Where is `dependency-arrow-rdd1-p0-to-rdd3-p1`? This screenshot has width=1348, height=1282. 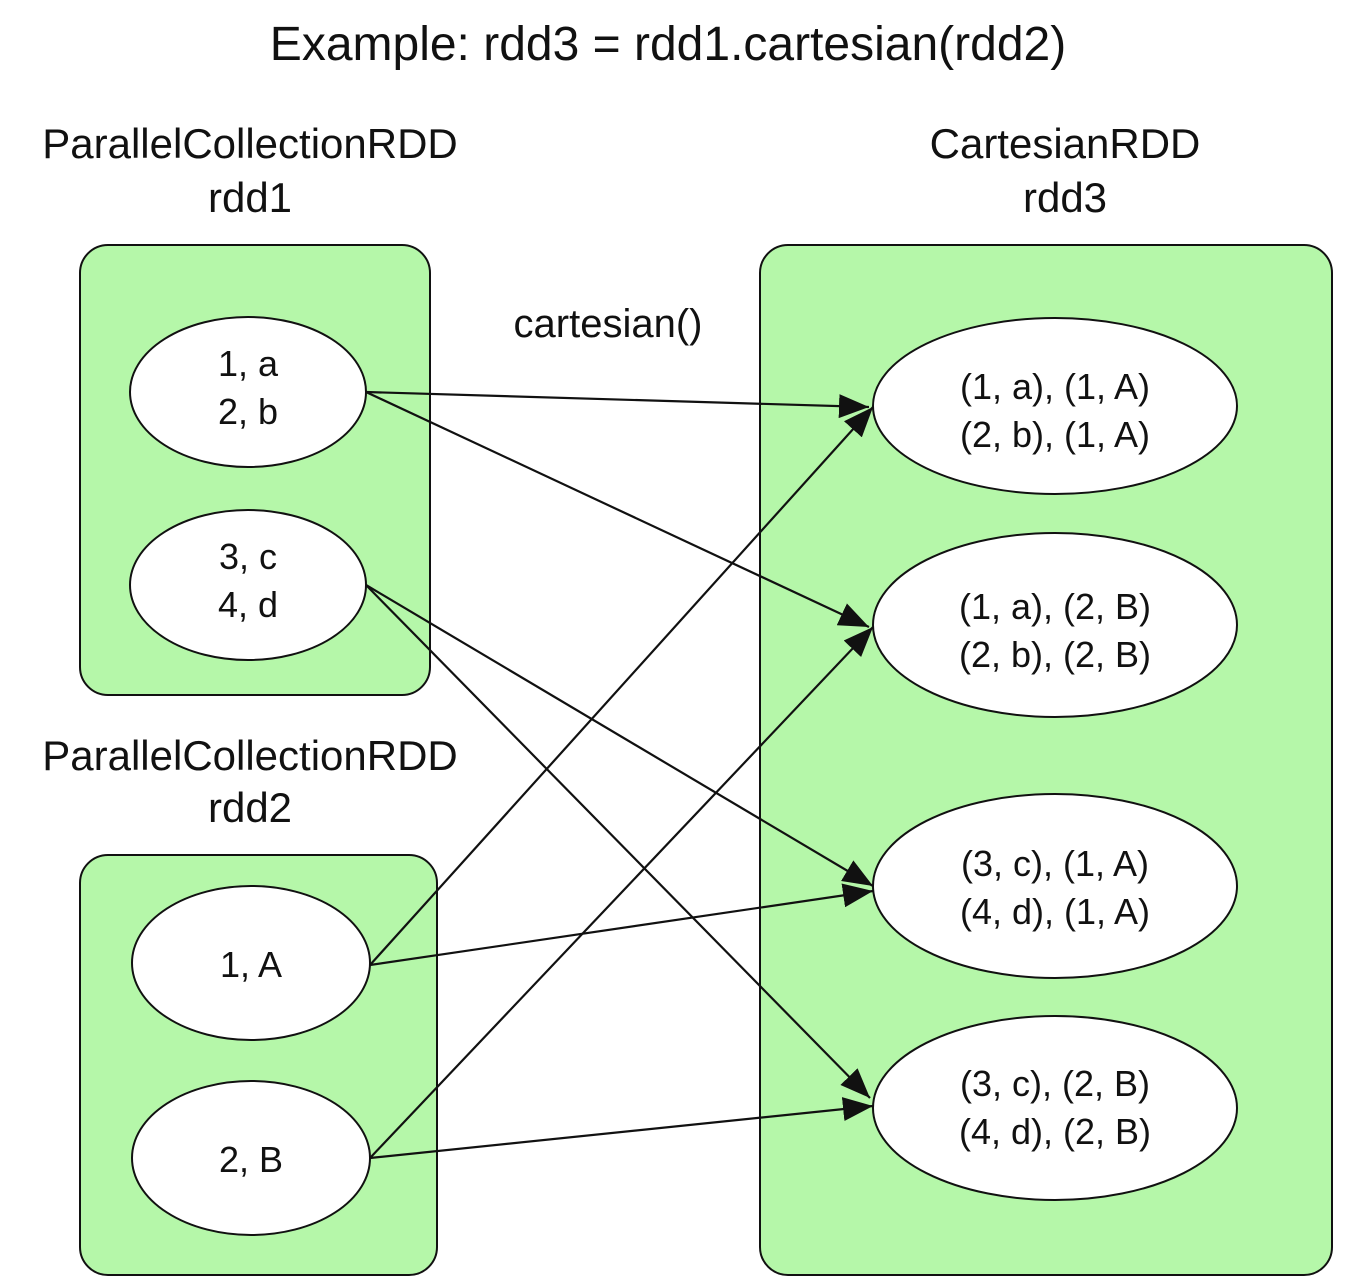 dependency-arrow-rdd1-p0-to-rdd3-p1 is located at coordinates (617, 509).